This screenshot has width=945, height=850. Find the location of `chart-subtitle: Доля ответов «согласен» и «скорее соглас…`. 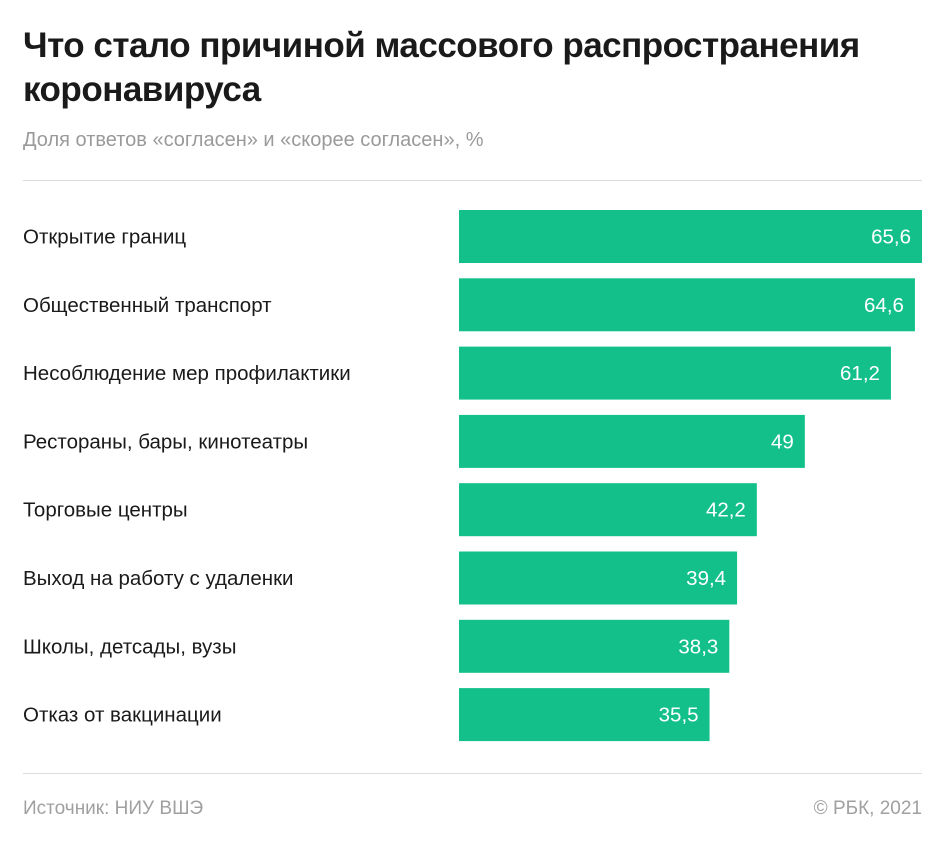

chart-subtitle: Доля ответов «согласен» и «скорее соглас… is located at coordinates (253, 140).